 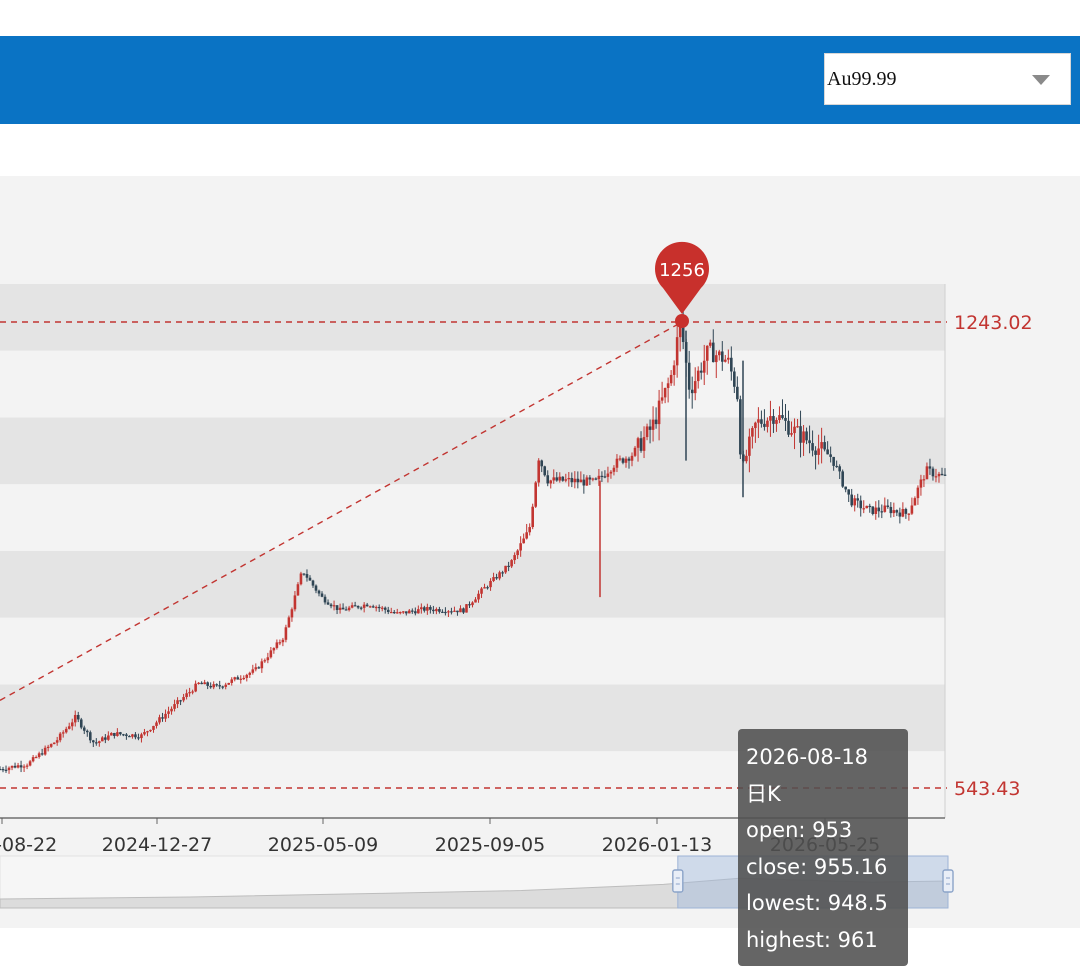 What do you see at coordinates (993, 323) in the screenshot?
I see `mark-line-label: 1243.02` at bounding box center [993, 323].